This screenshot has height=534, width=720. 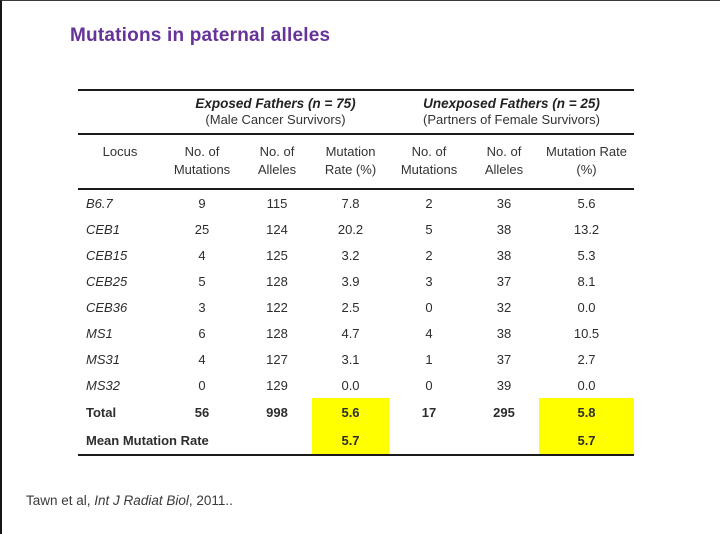 I want to click on total-row: Total 56 998 5.6 17 295 5.8, so click(x=356, y=412).